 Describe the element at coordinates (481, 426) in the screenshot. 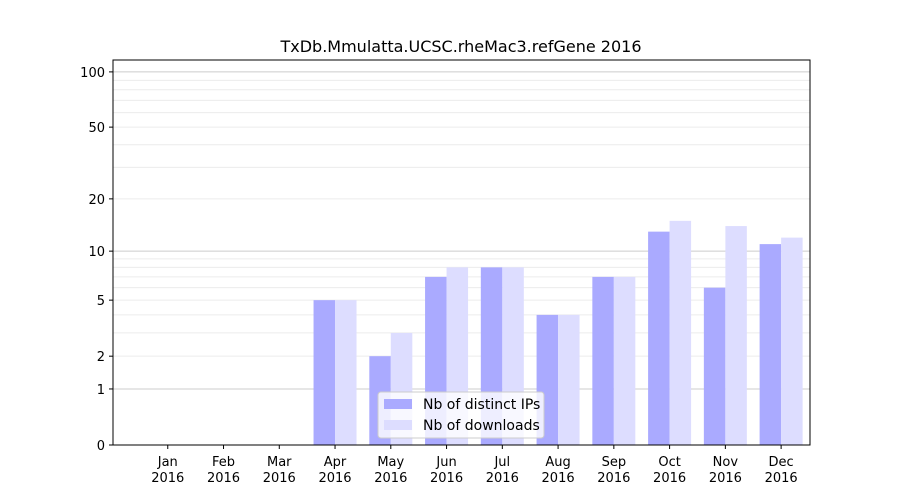

I see `legend-label-downloads: Nb of downloads` at that location.